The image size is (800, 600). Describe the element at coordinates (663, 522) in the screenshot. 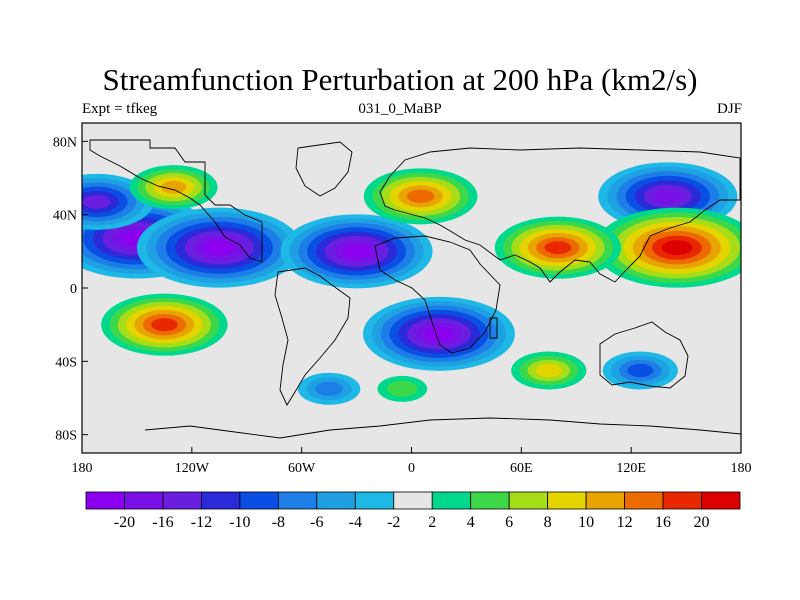

I see `colorbar-label: 16` at that location.